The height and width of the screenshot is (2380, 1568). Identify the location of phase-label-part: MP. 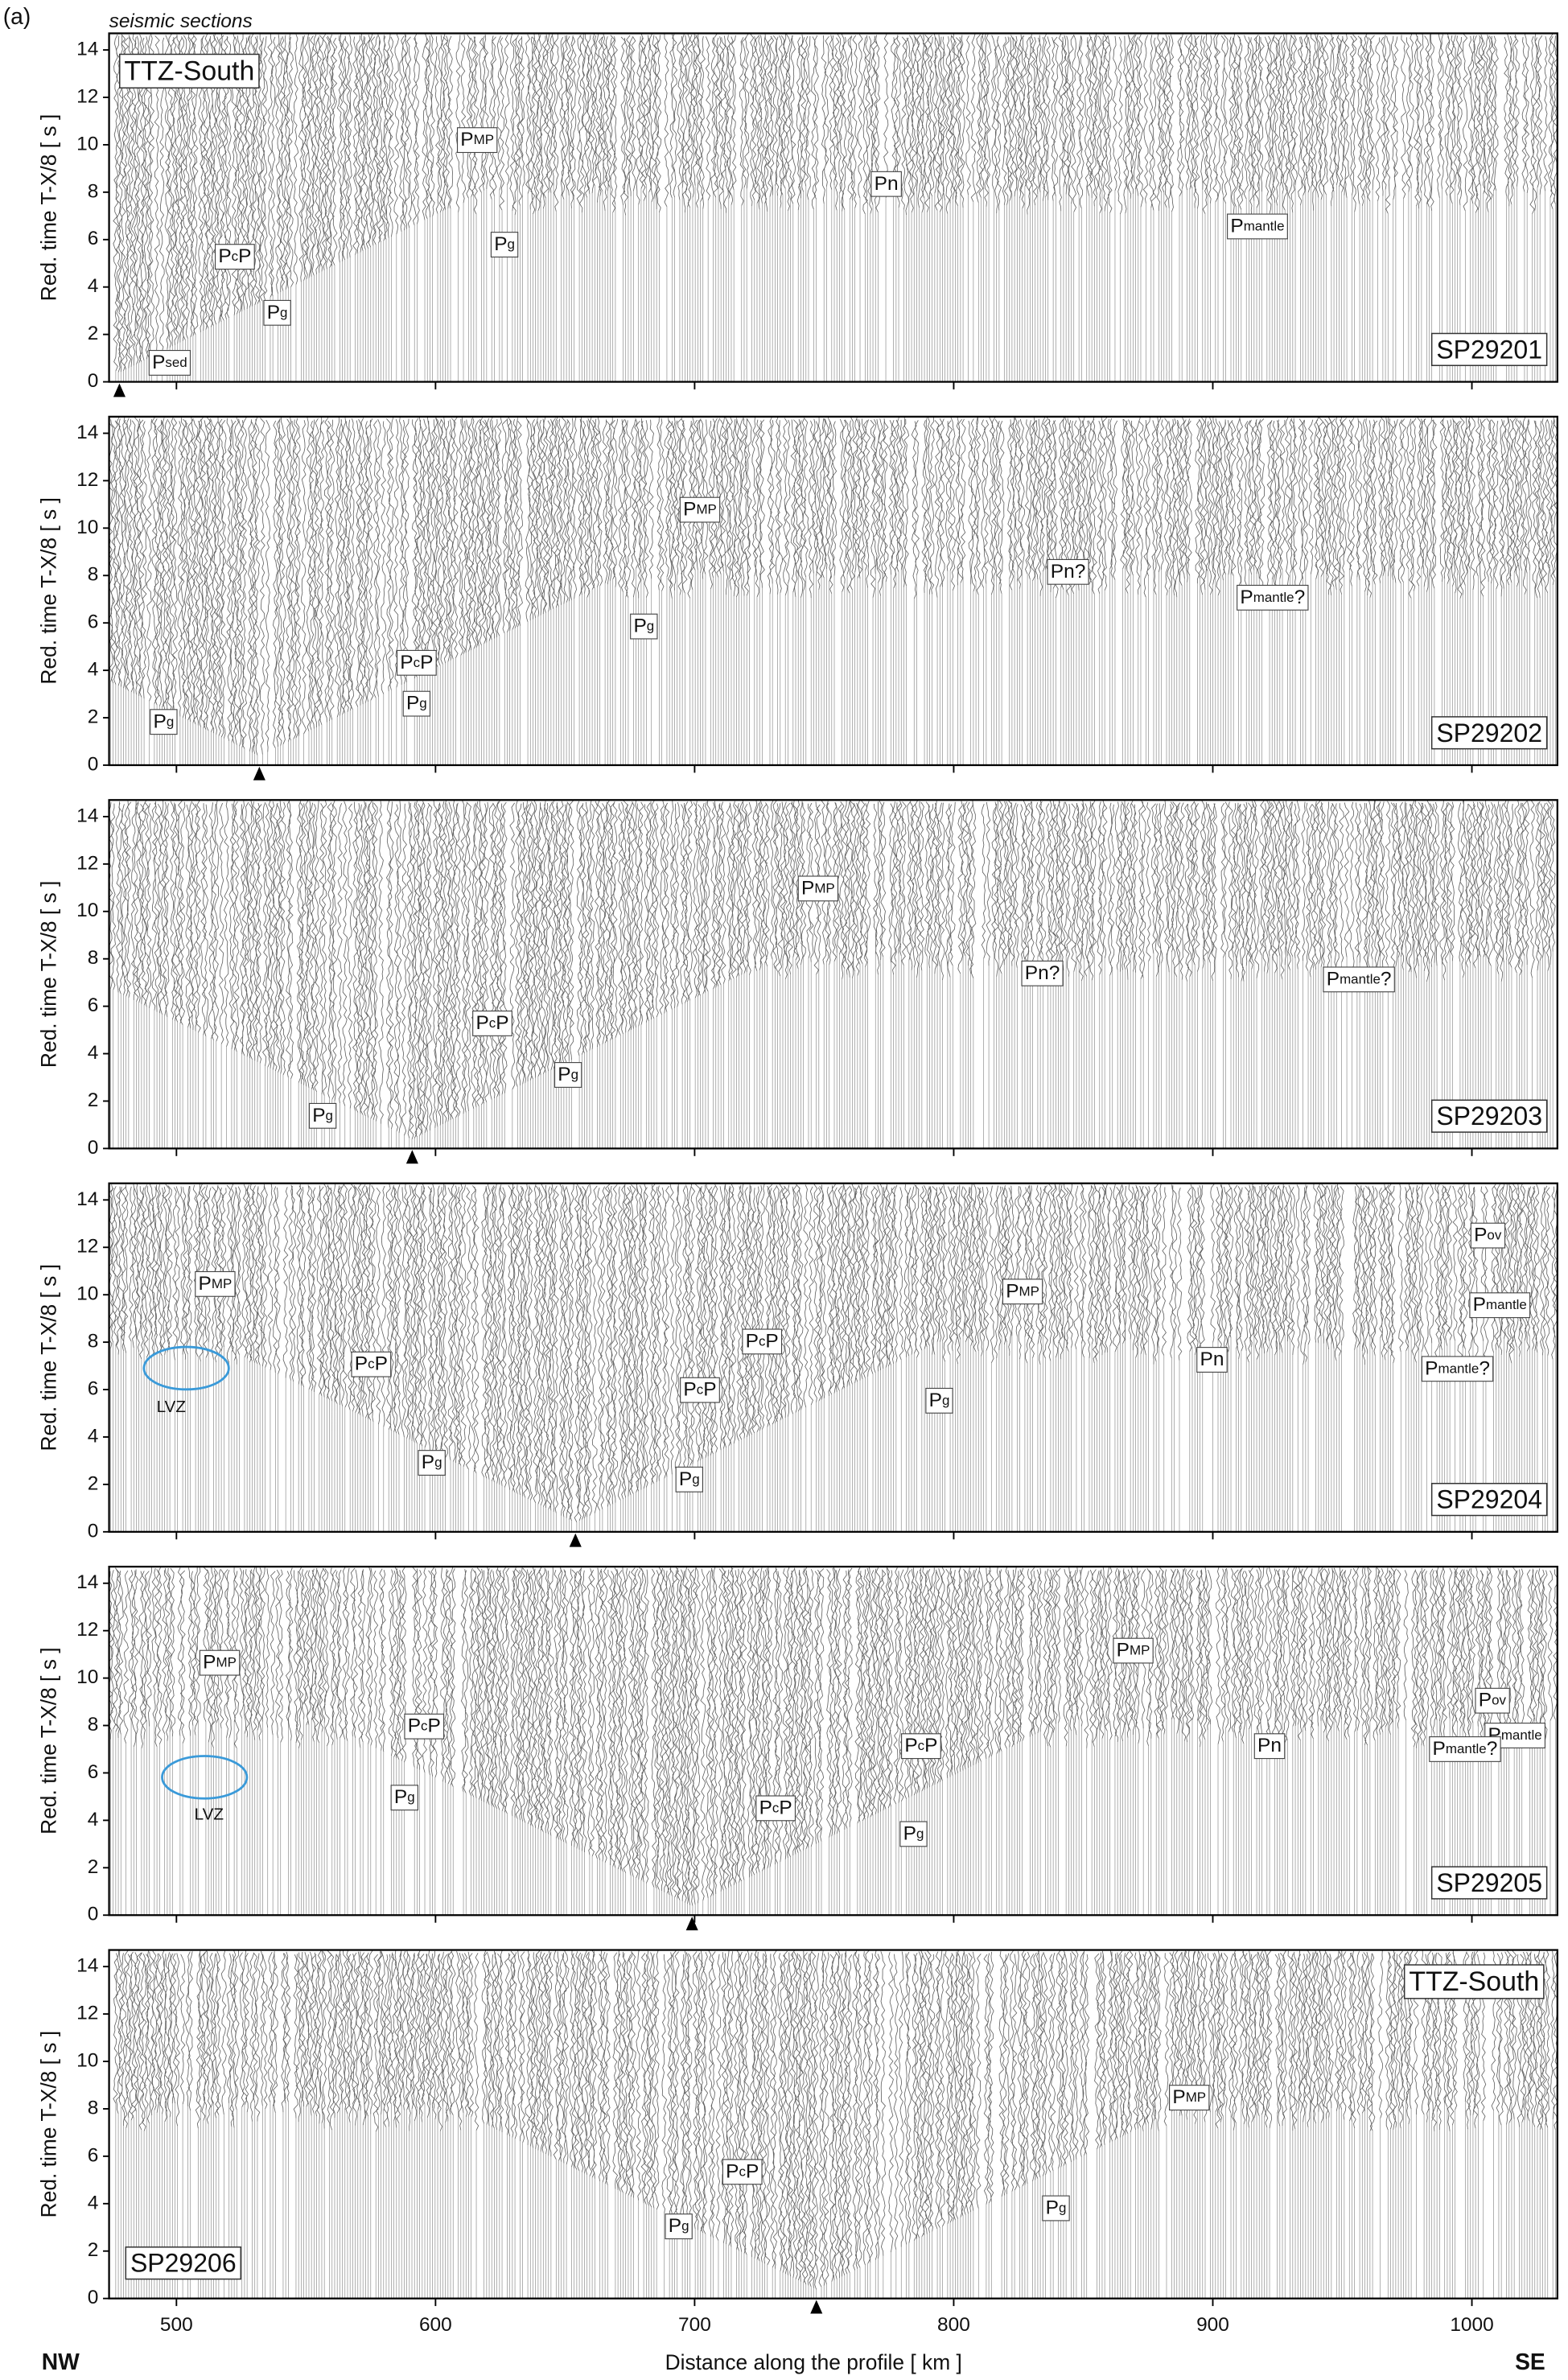
(1029, 1291).